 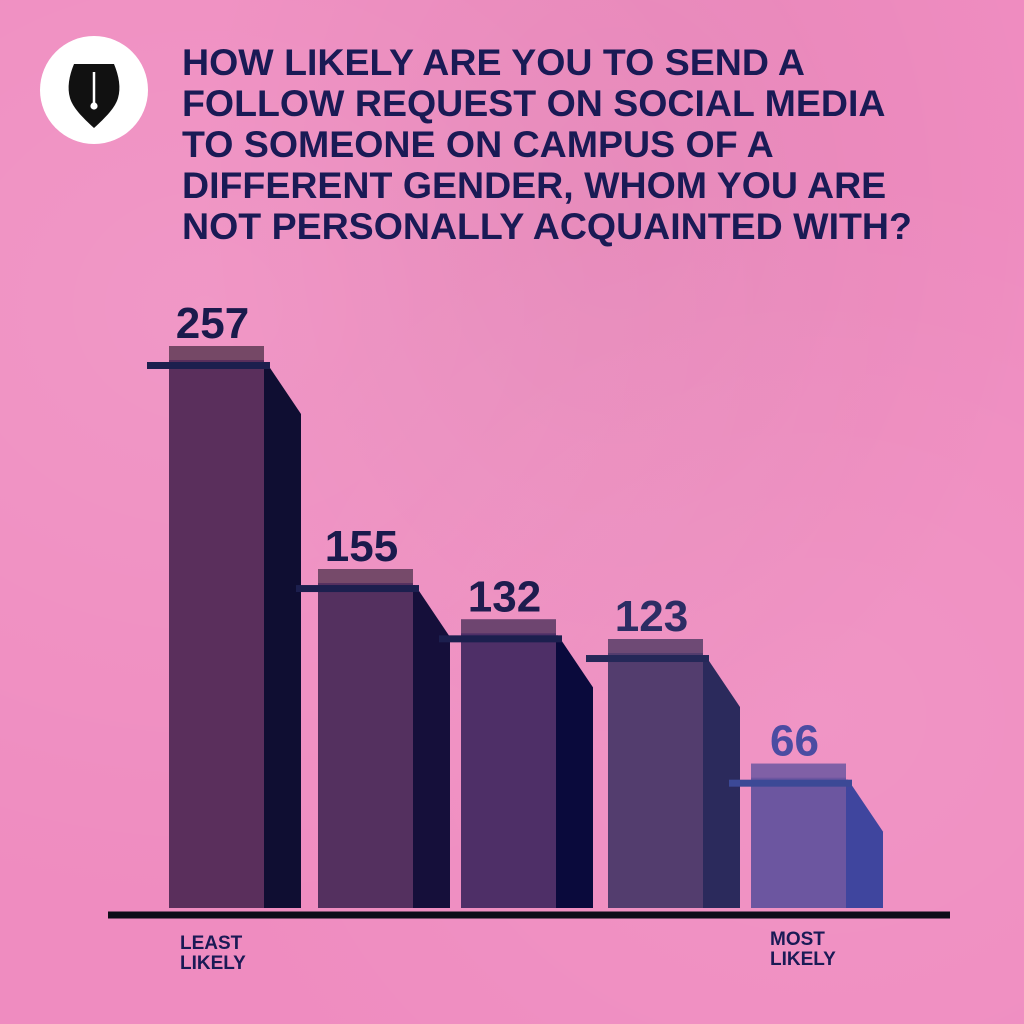 What do you see at coordinates (504, 596) in the screenshot?
I see `value-label-3: 132` at bounding box center [504, 596].